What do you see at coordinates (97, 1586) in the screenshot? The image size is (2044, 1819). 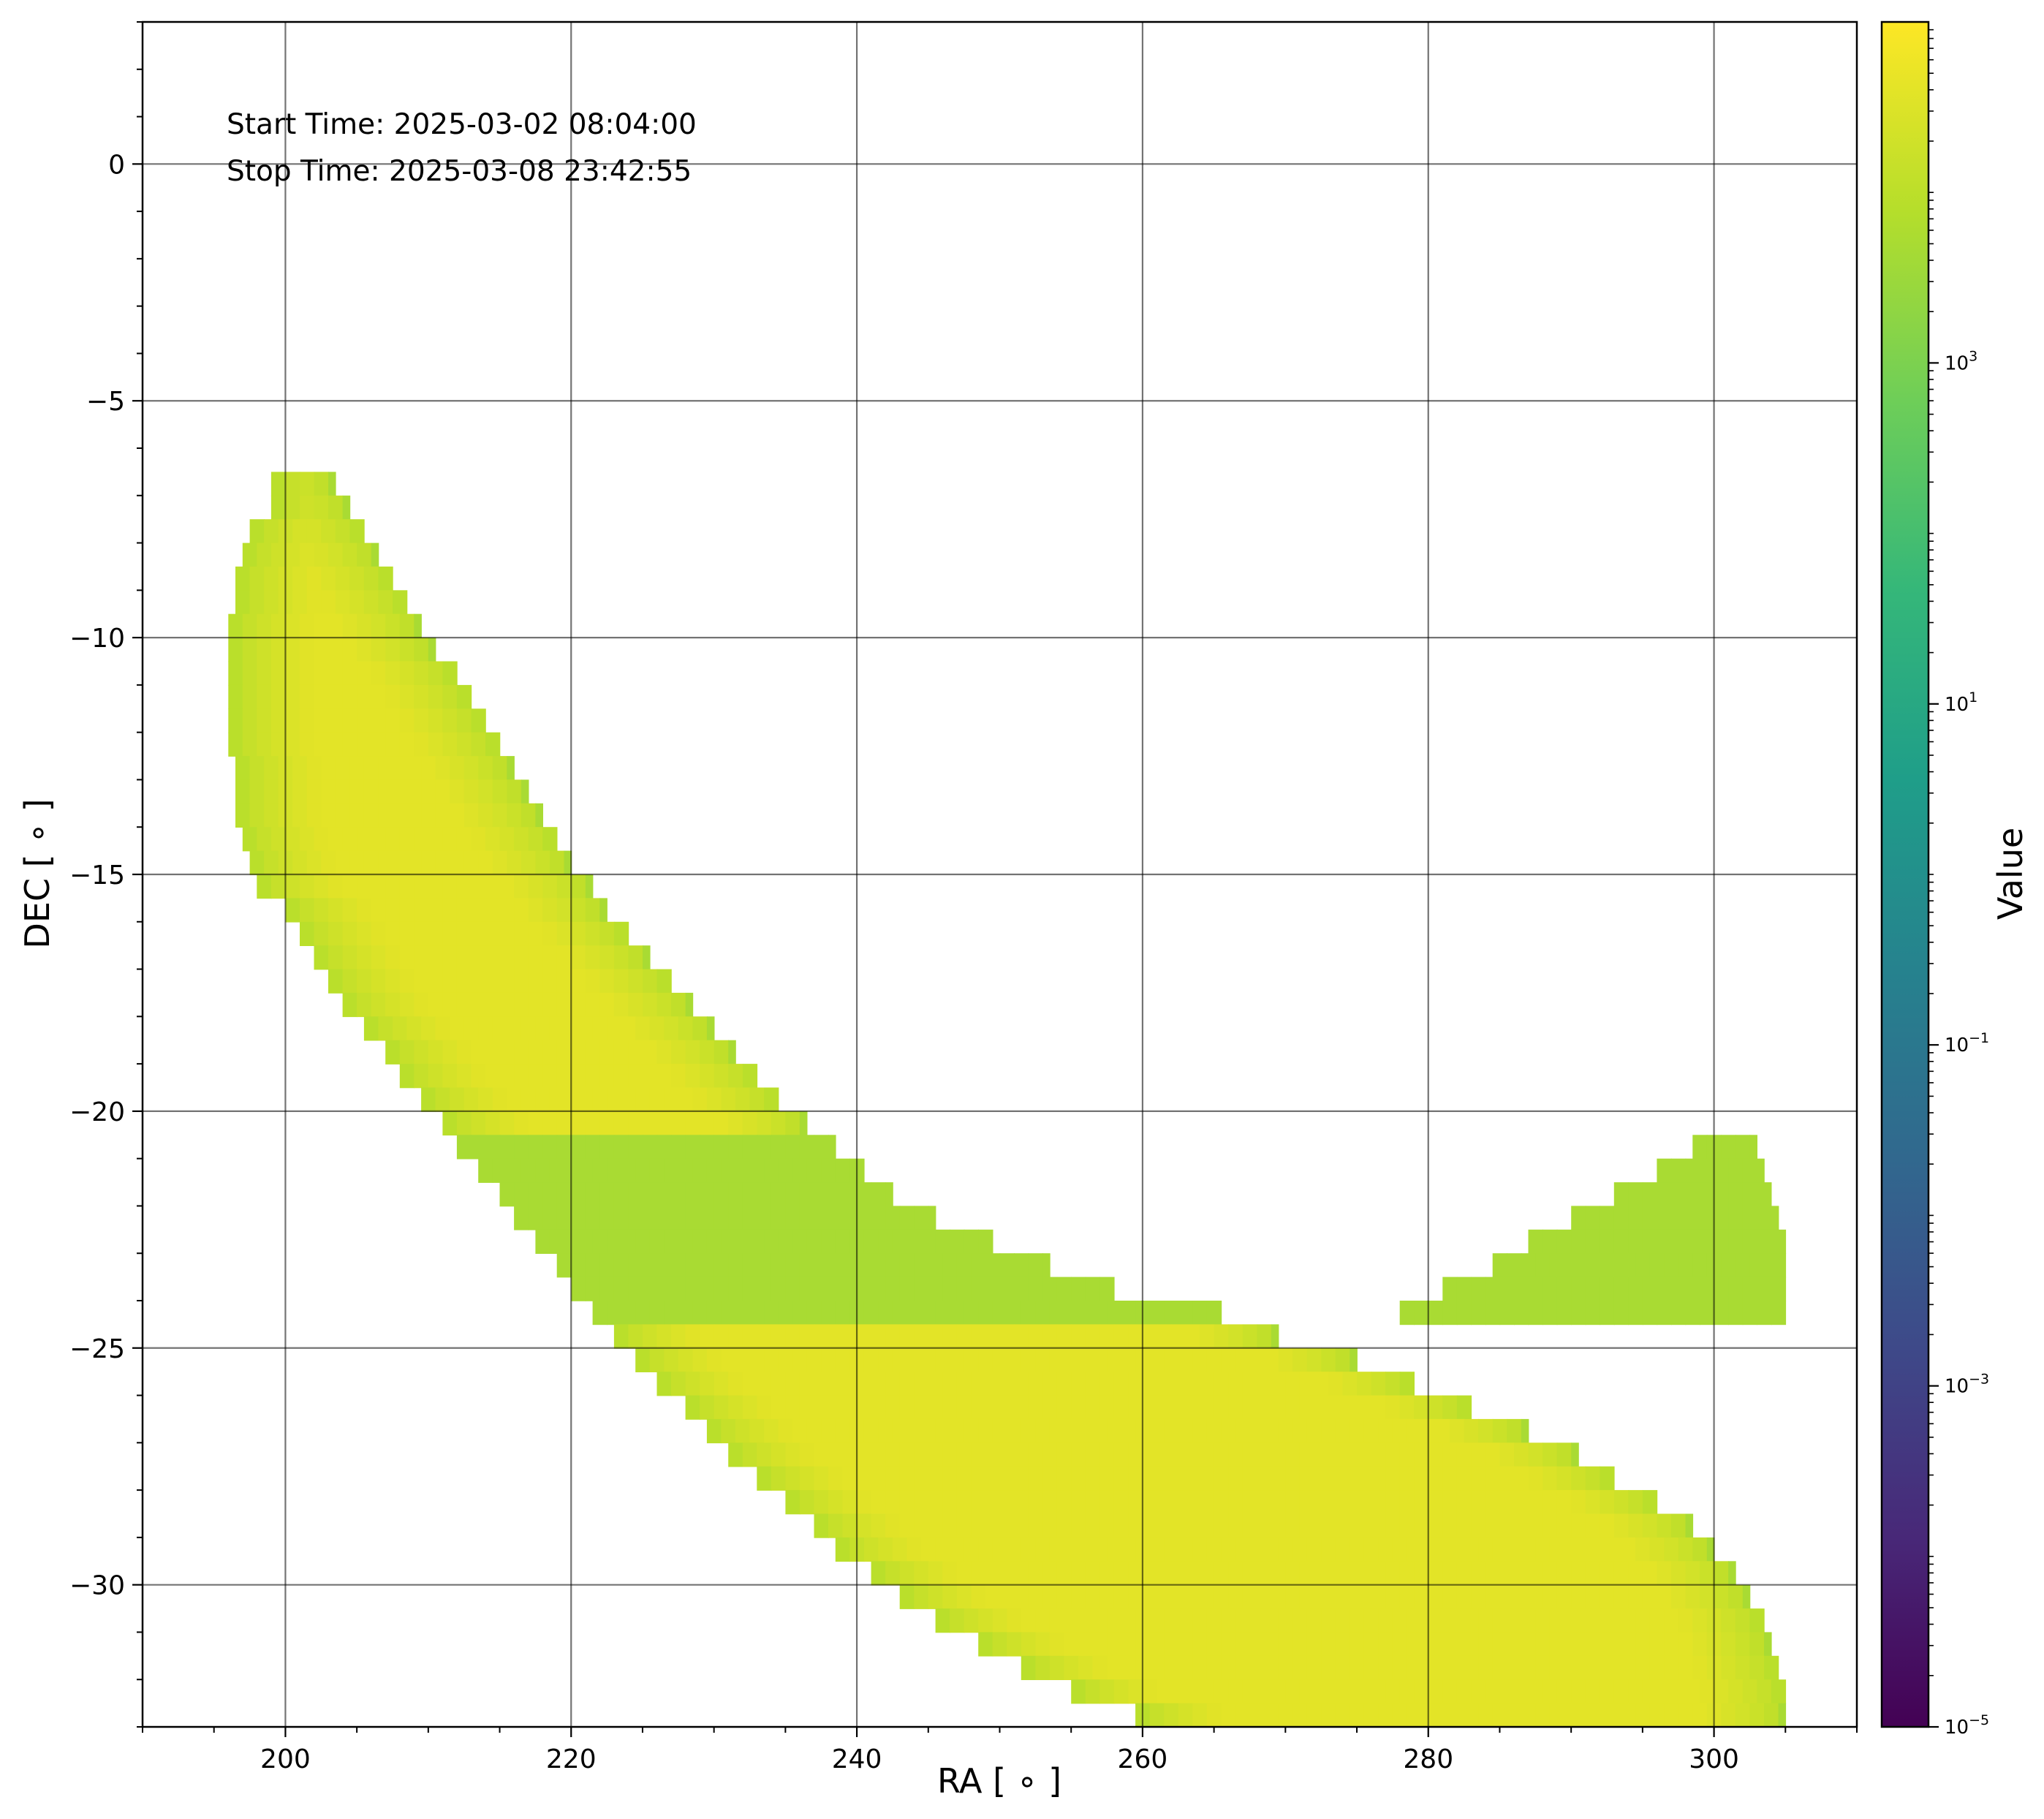 I see `y-tick-label: −30` at bounding box center [97, 1586].